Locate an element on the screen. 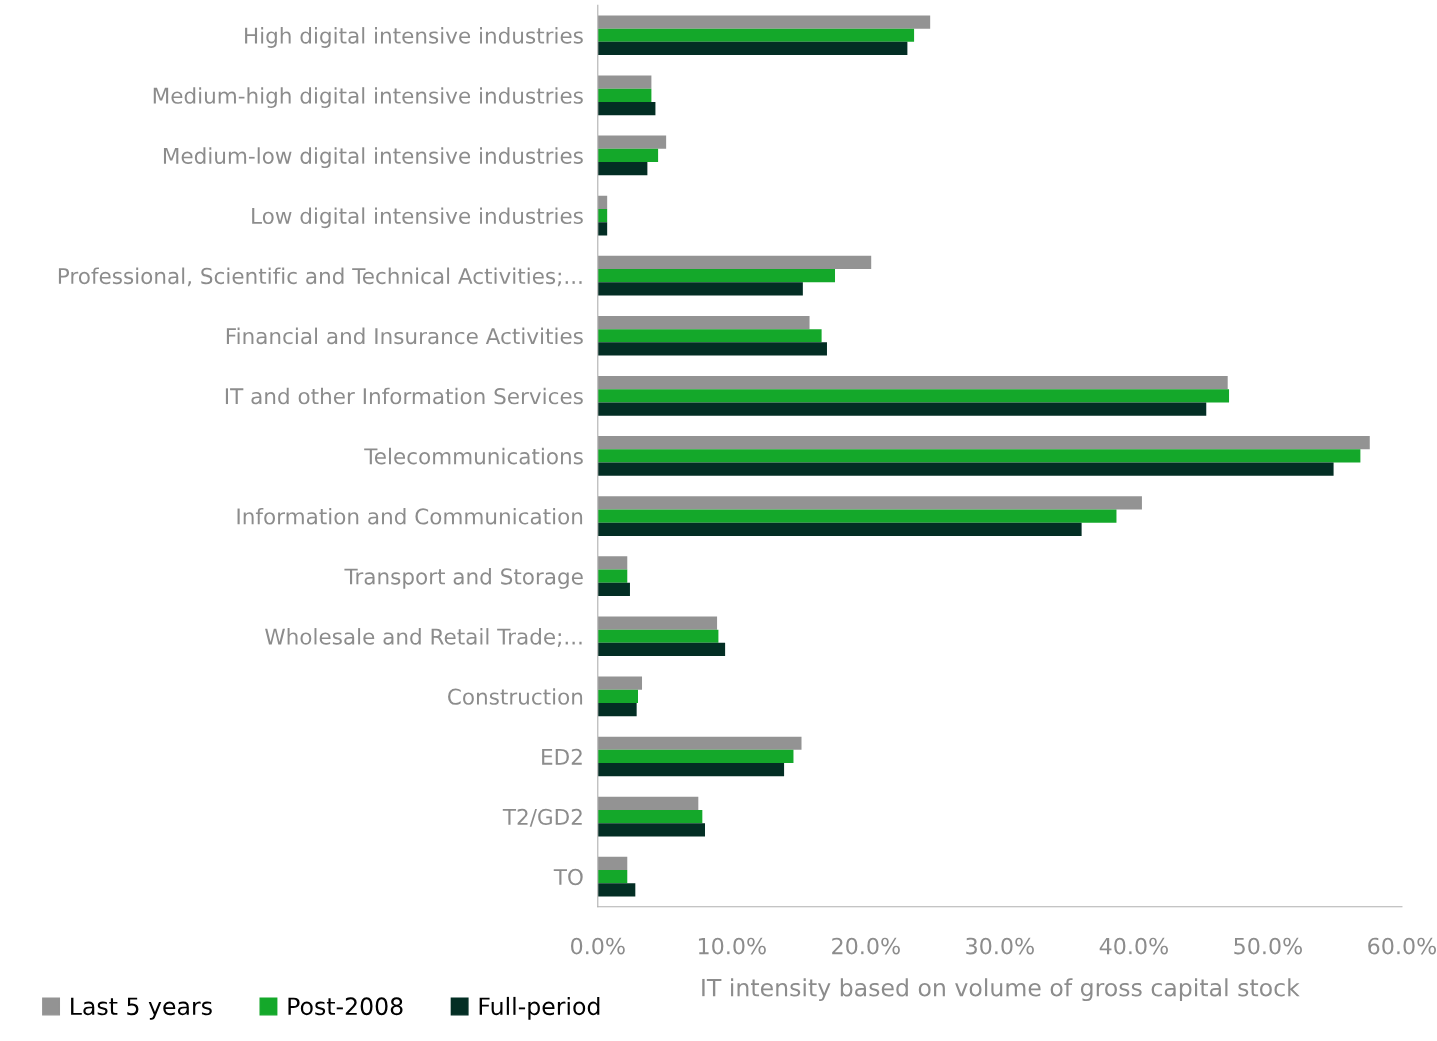 The height and width of the screenshot is (1041, 1437). x-tick-label: 0.0% is located at coordinates (598, 946).